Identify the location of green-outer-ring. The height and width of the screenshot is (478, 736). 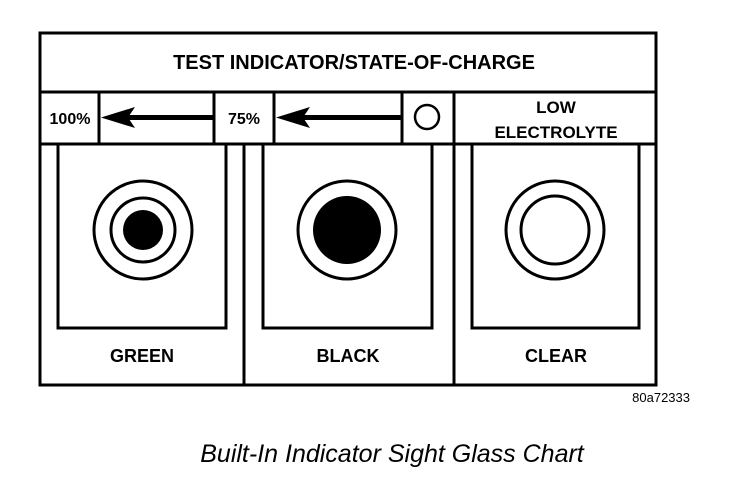
(143, 230).